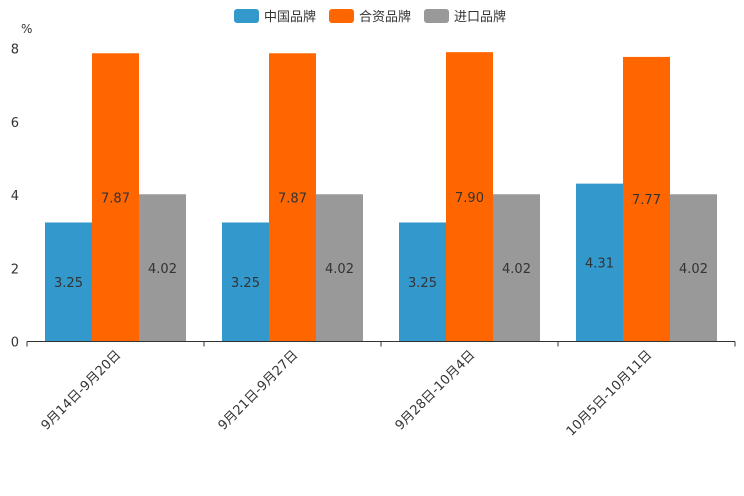 The image size is (744, 496). What do you see at coordinates (610, 394) in the screenshot?
I see `x-category-label: 10月5日-10月11日` at bounding box center [610, 394].